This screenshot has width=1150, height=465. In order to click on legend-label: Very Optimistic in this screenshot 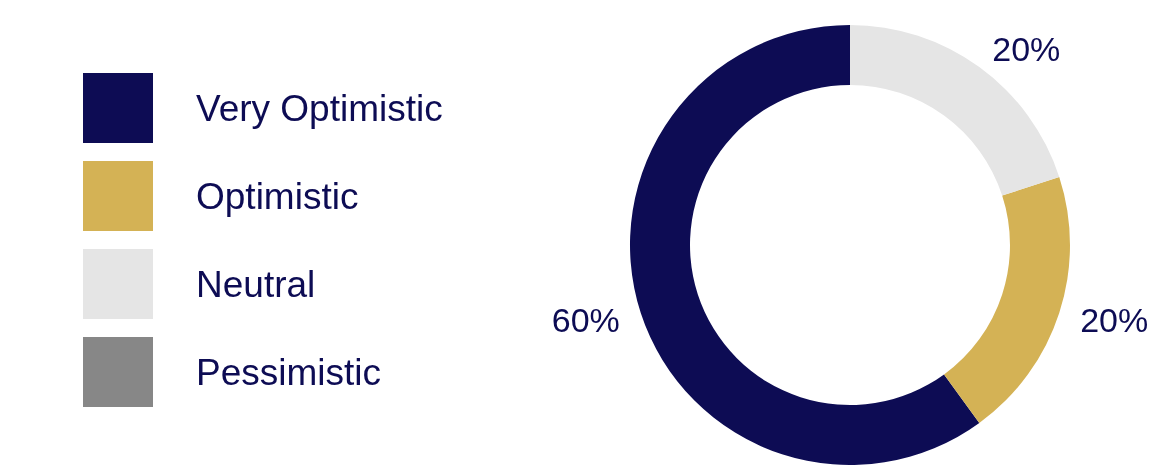, I will do `click(319, 108)`.